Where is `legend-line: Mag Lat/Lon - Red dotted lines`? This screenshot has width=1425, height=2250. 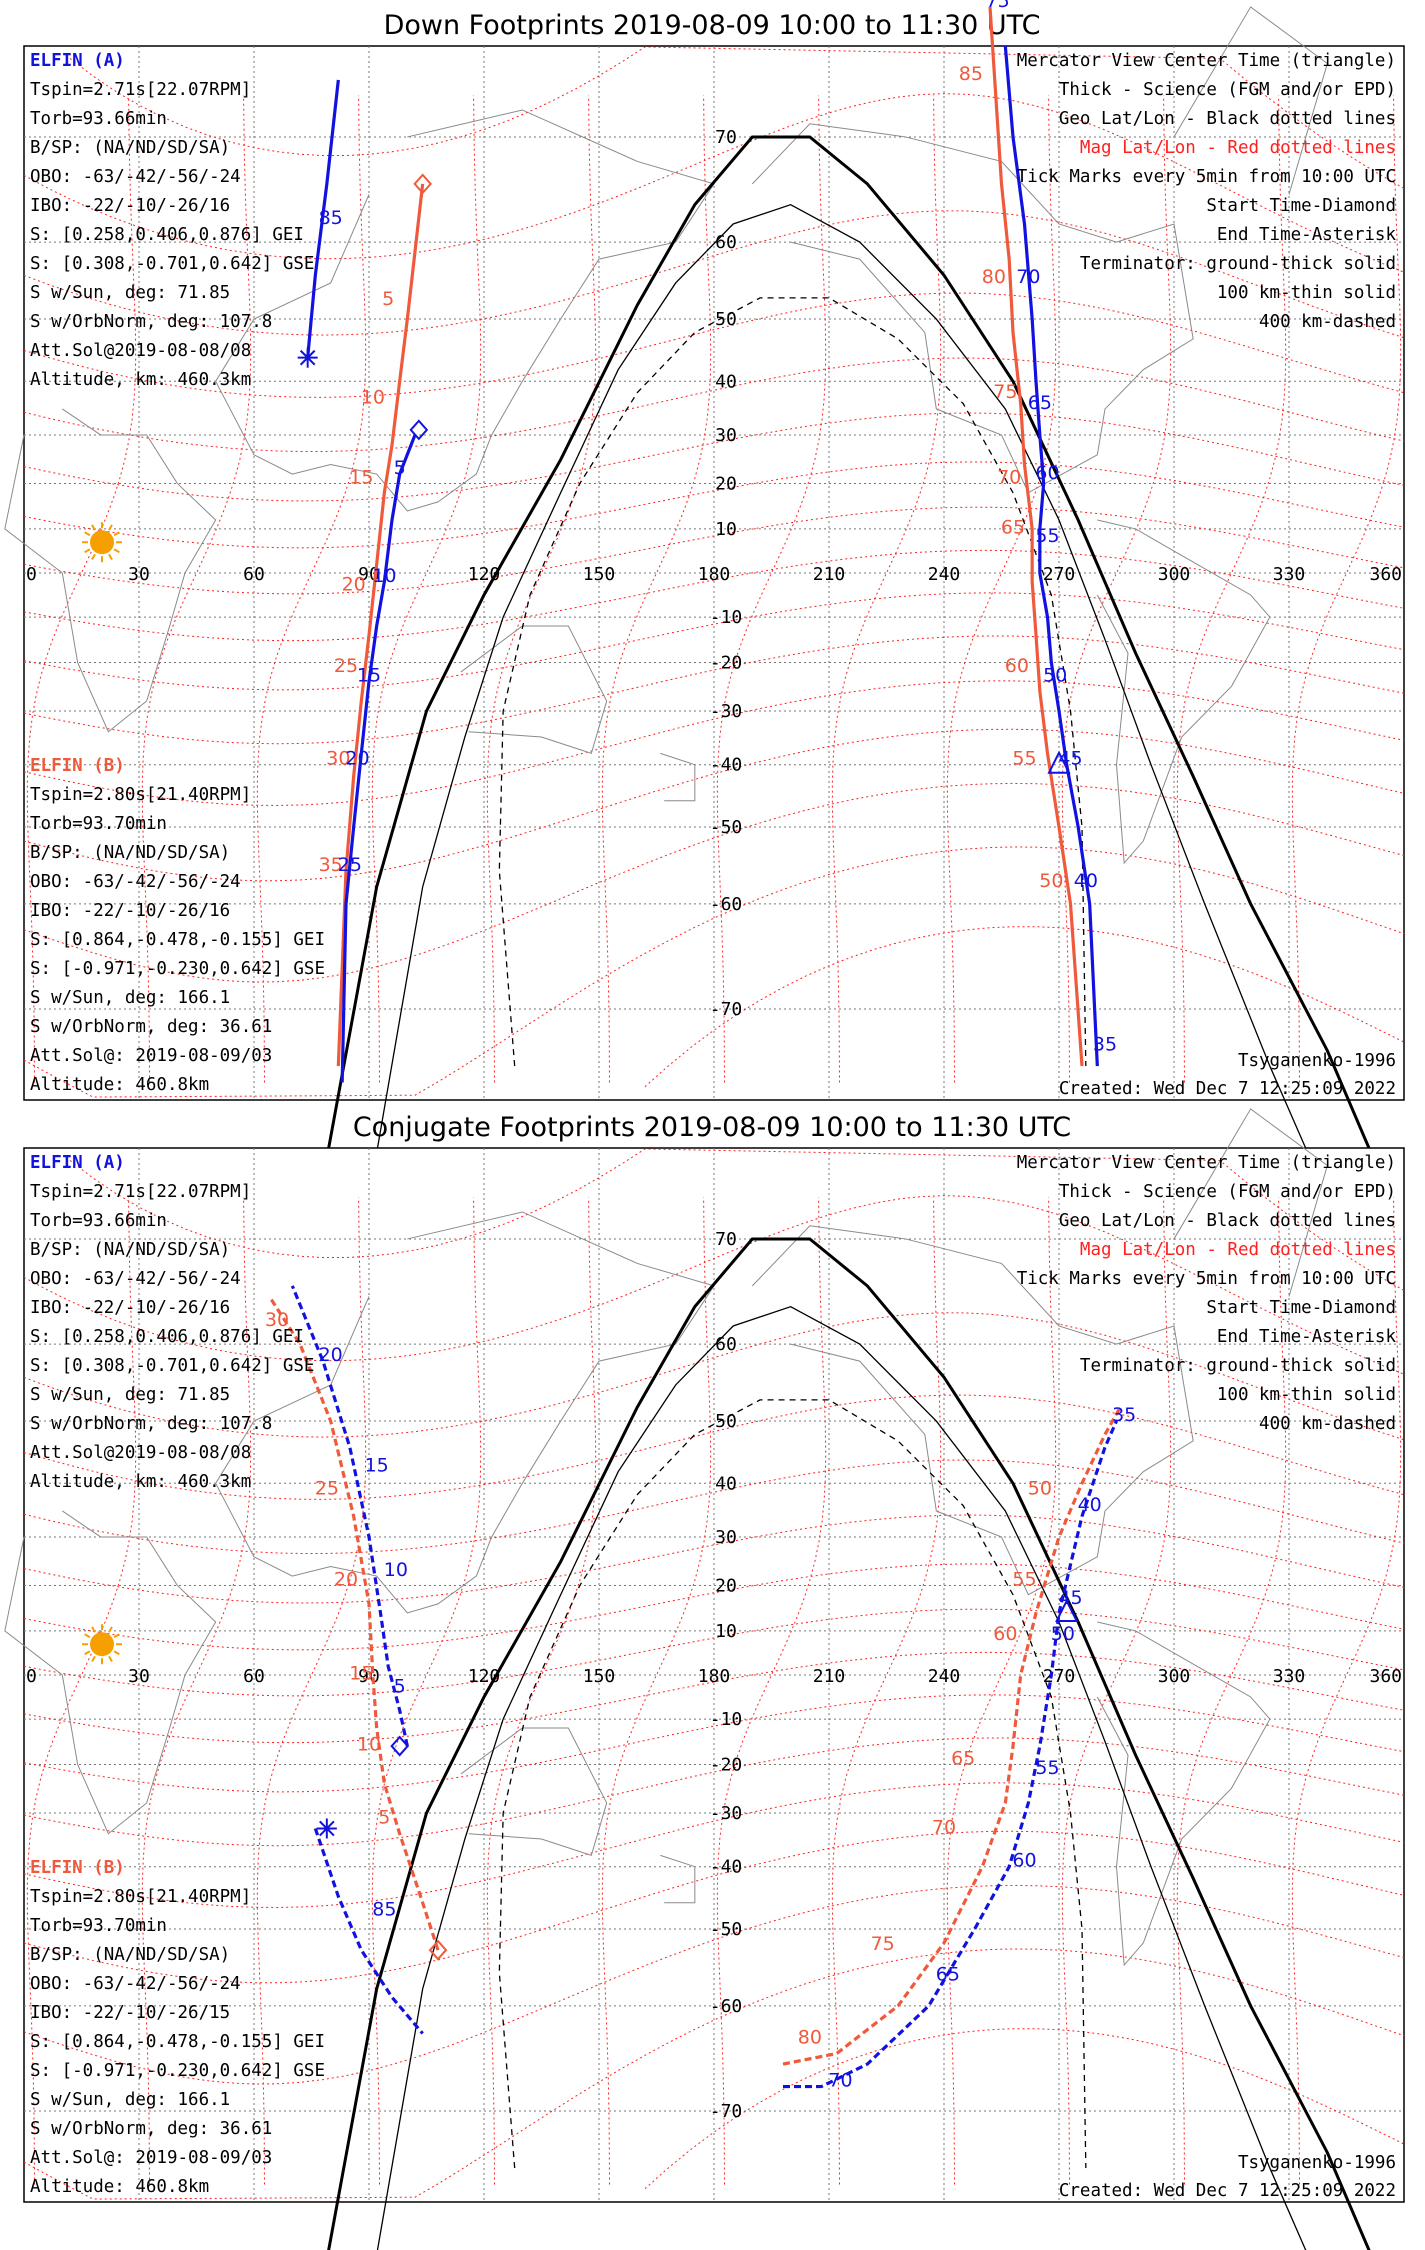
legend-line: Mag Lat/Lon - Red dotted lines is located at coordinates (1238, 148).